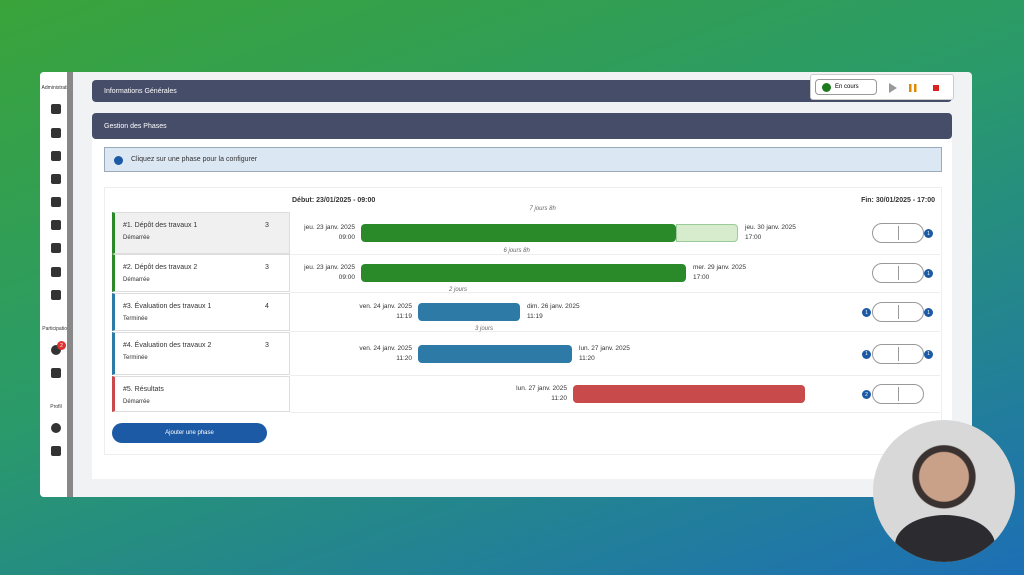 The image size is (1024, 575). I want to click on panel-title: Informations Générales, so click(140, 91).